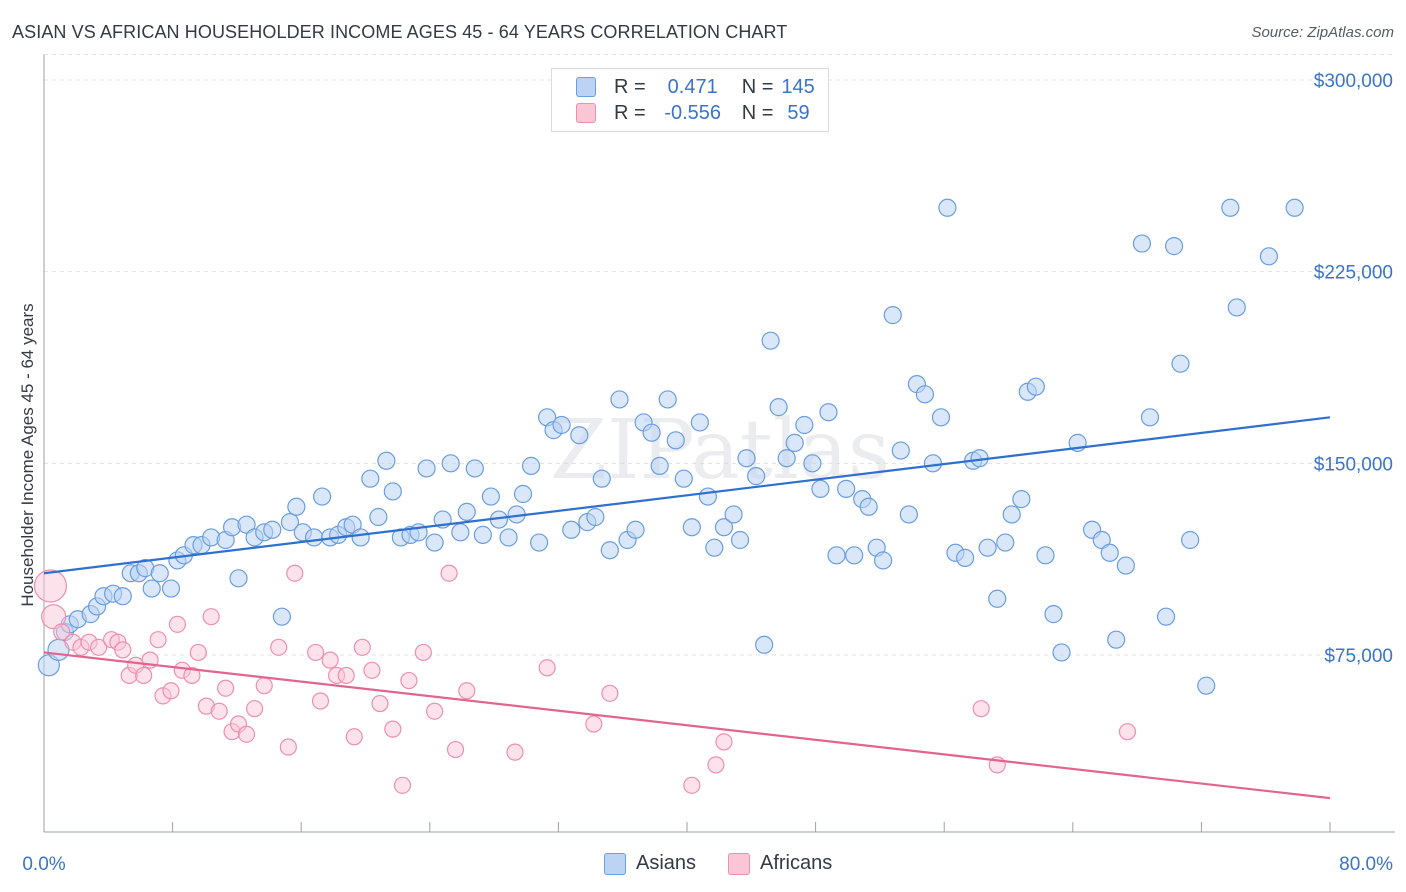 This screenshot has width=1406, height=892. Describe the element at coordinates (798, 112) in the screenshot. I see `n-value: 59` at that location.